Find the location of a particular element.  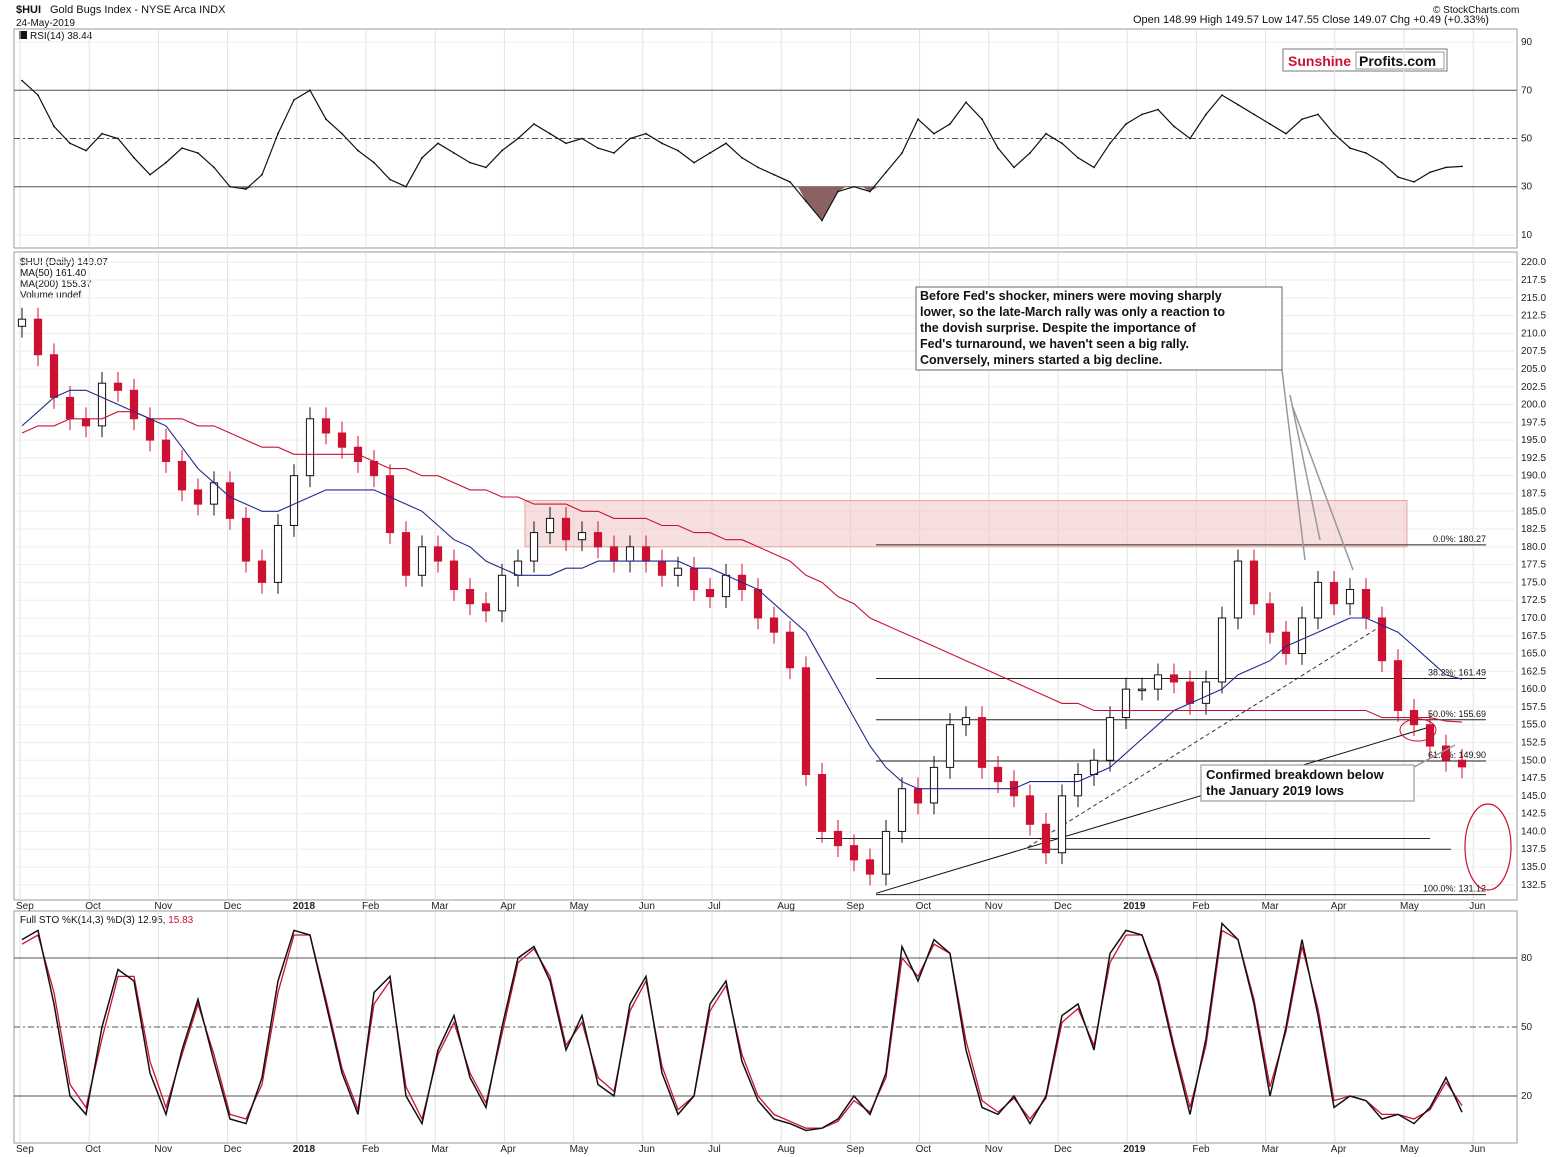

y-tick-label: 145.0 is located at coordinates (1533, 796).